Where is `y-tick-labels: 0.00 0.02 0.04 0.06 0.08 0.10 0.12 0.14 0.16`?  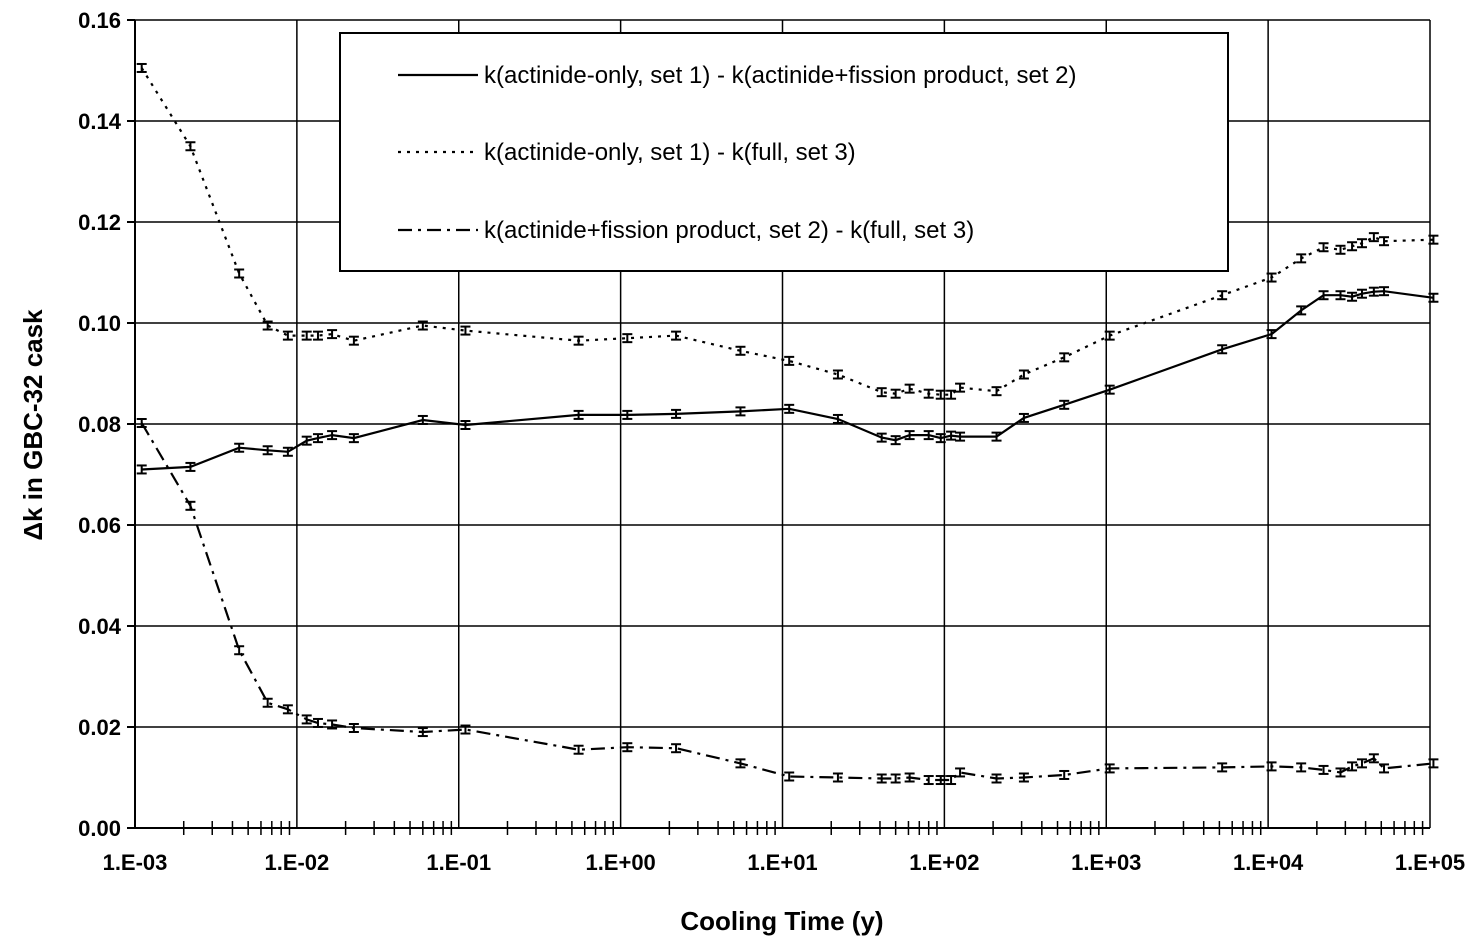 y-tick-labels: 0.00 0.02 0.04 0.06 0.08 0.10 0.12 0.14 0.16 is located at coordinates (100, 424).